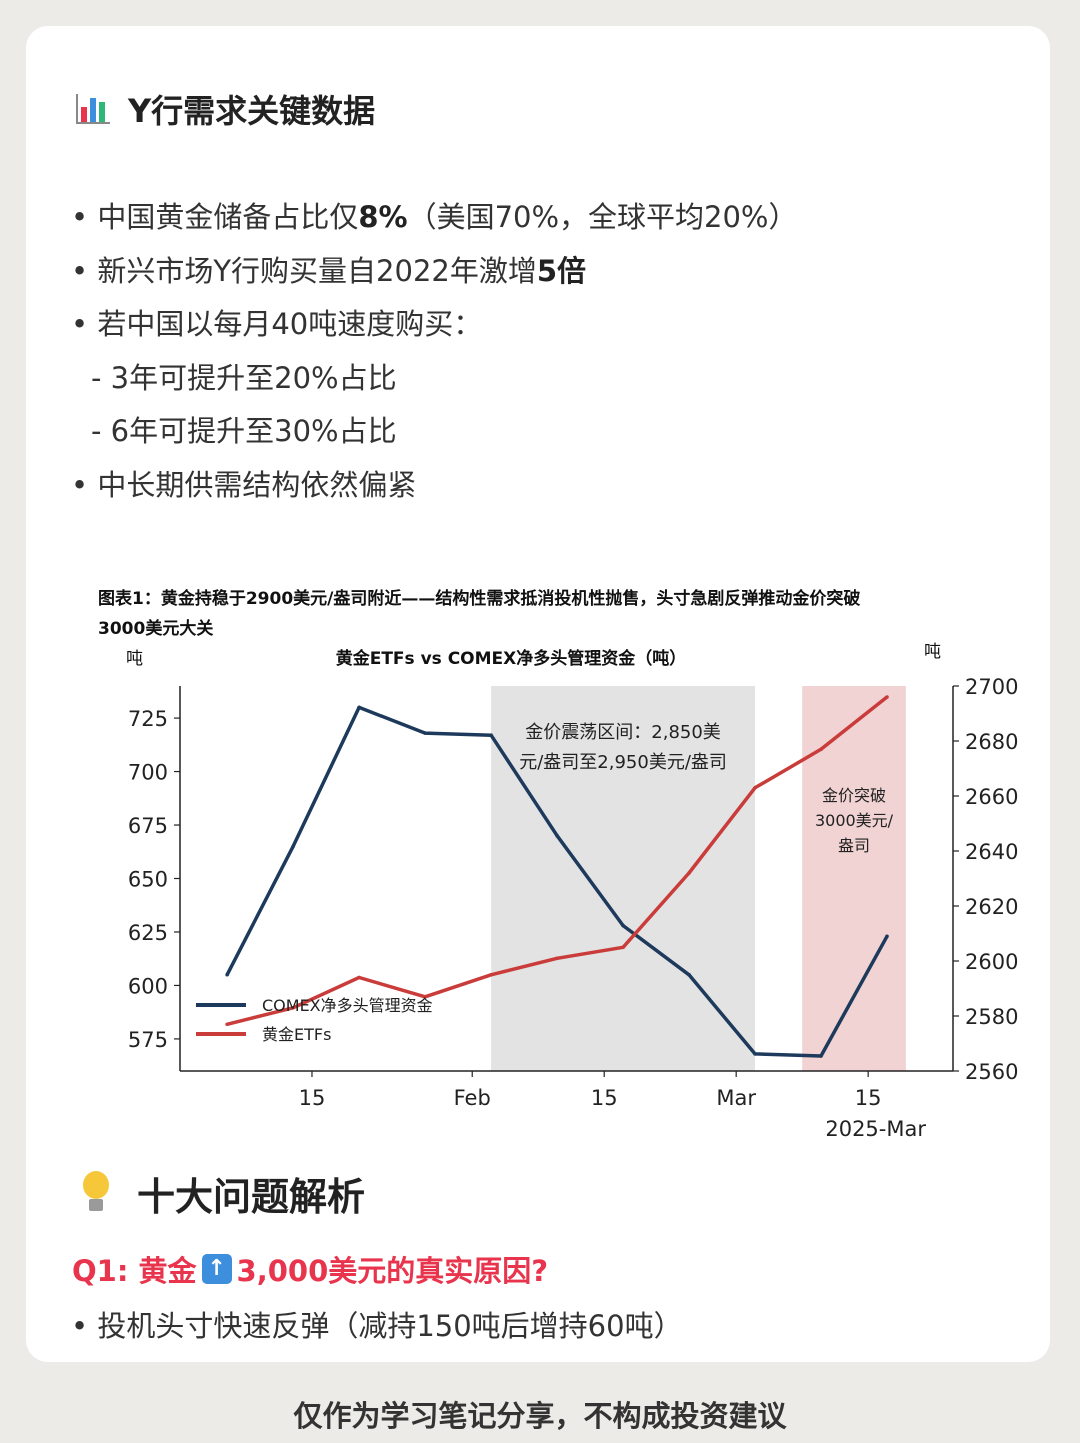 This screenshot has width=1080, height=1443. What do you see at coordinates (277, 324) in the screenshot?
I see `bullet-china-buying: • 若中国以每月40吨速度购买：` at bounding box center [277, 324].